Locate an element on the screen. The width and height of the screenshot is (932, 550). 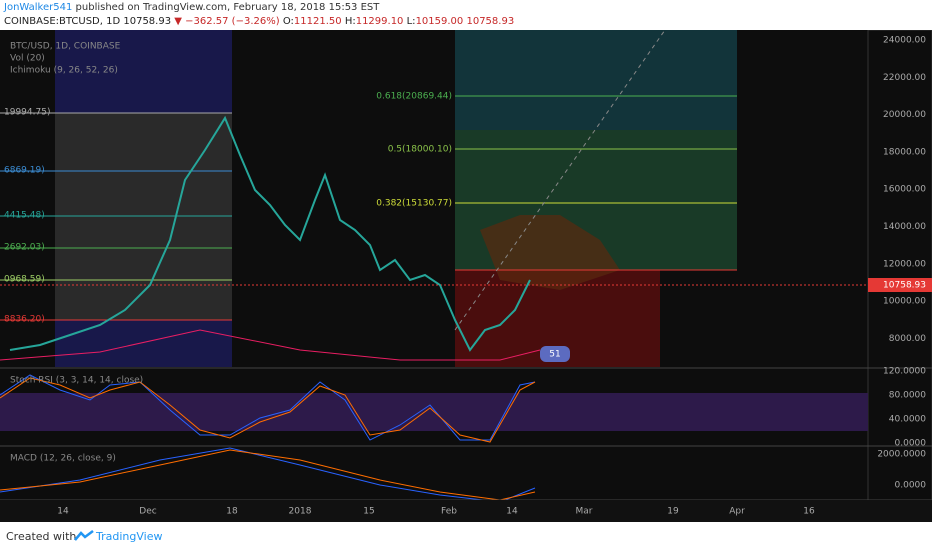
legend-item: BTC/USD, 1D, COINBASE is located at coordinates (65, 47).